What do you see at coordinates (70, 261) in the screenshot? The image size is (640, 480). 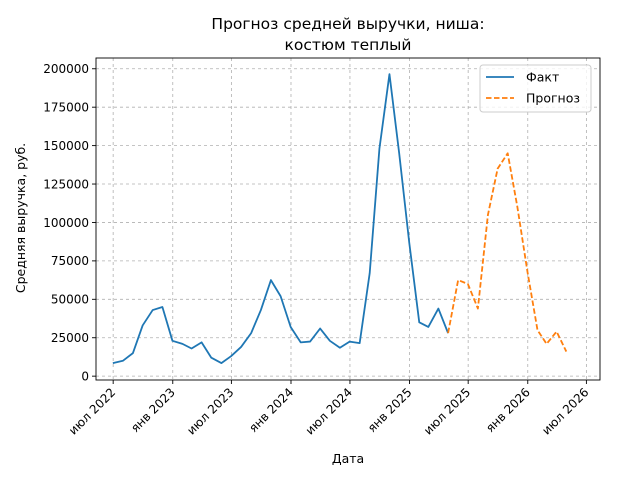 I see `y-tick-label: 75000` at bounding box center [70, 261].